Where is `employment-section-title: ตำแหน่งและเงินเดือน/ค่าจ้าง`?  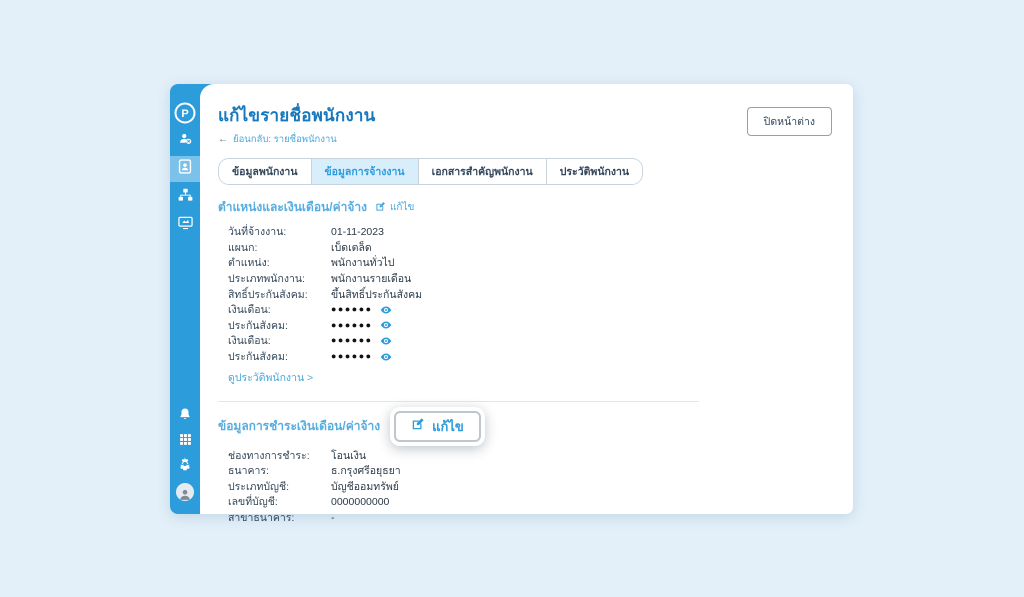 employment-section-title: ตำแหน่งและเงินเดือน/ค่าจ้าง is located at coordinates (292, 207).